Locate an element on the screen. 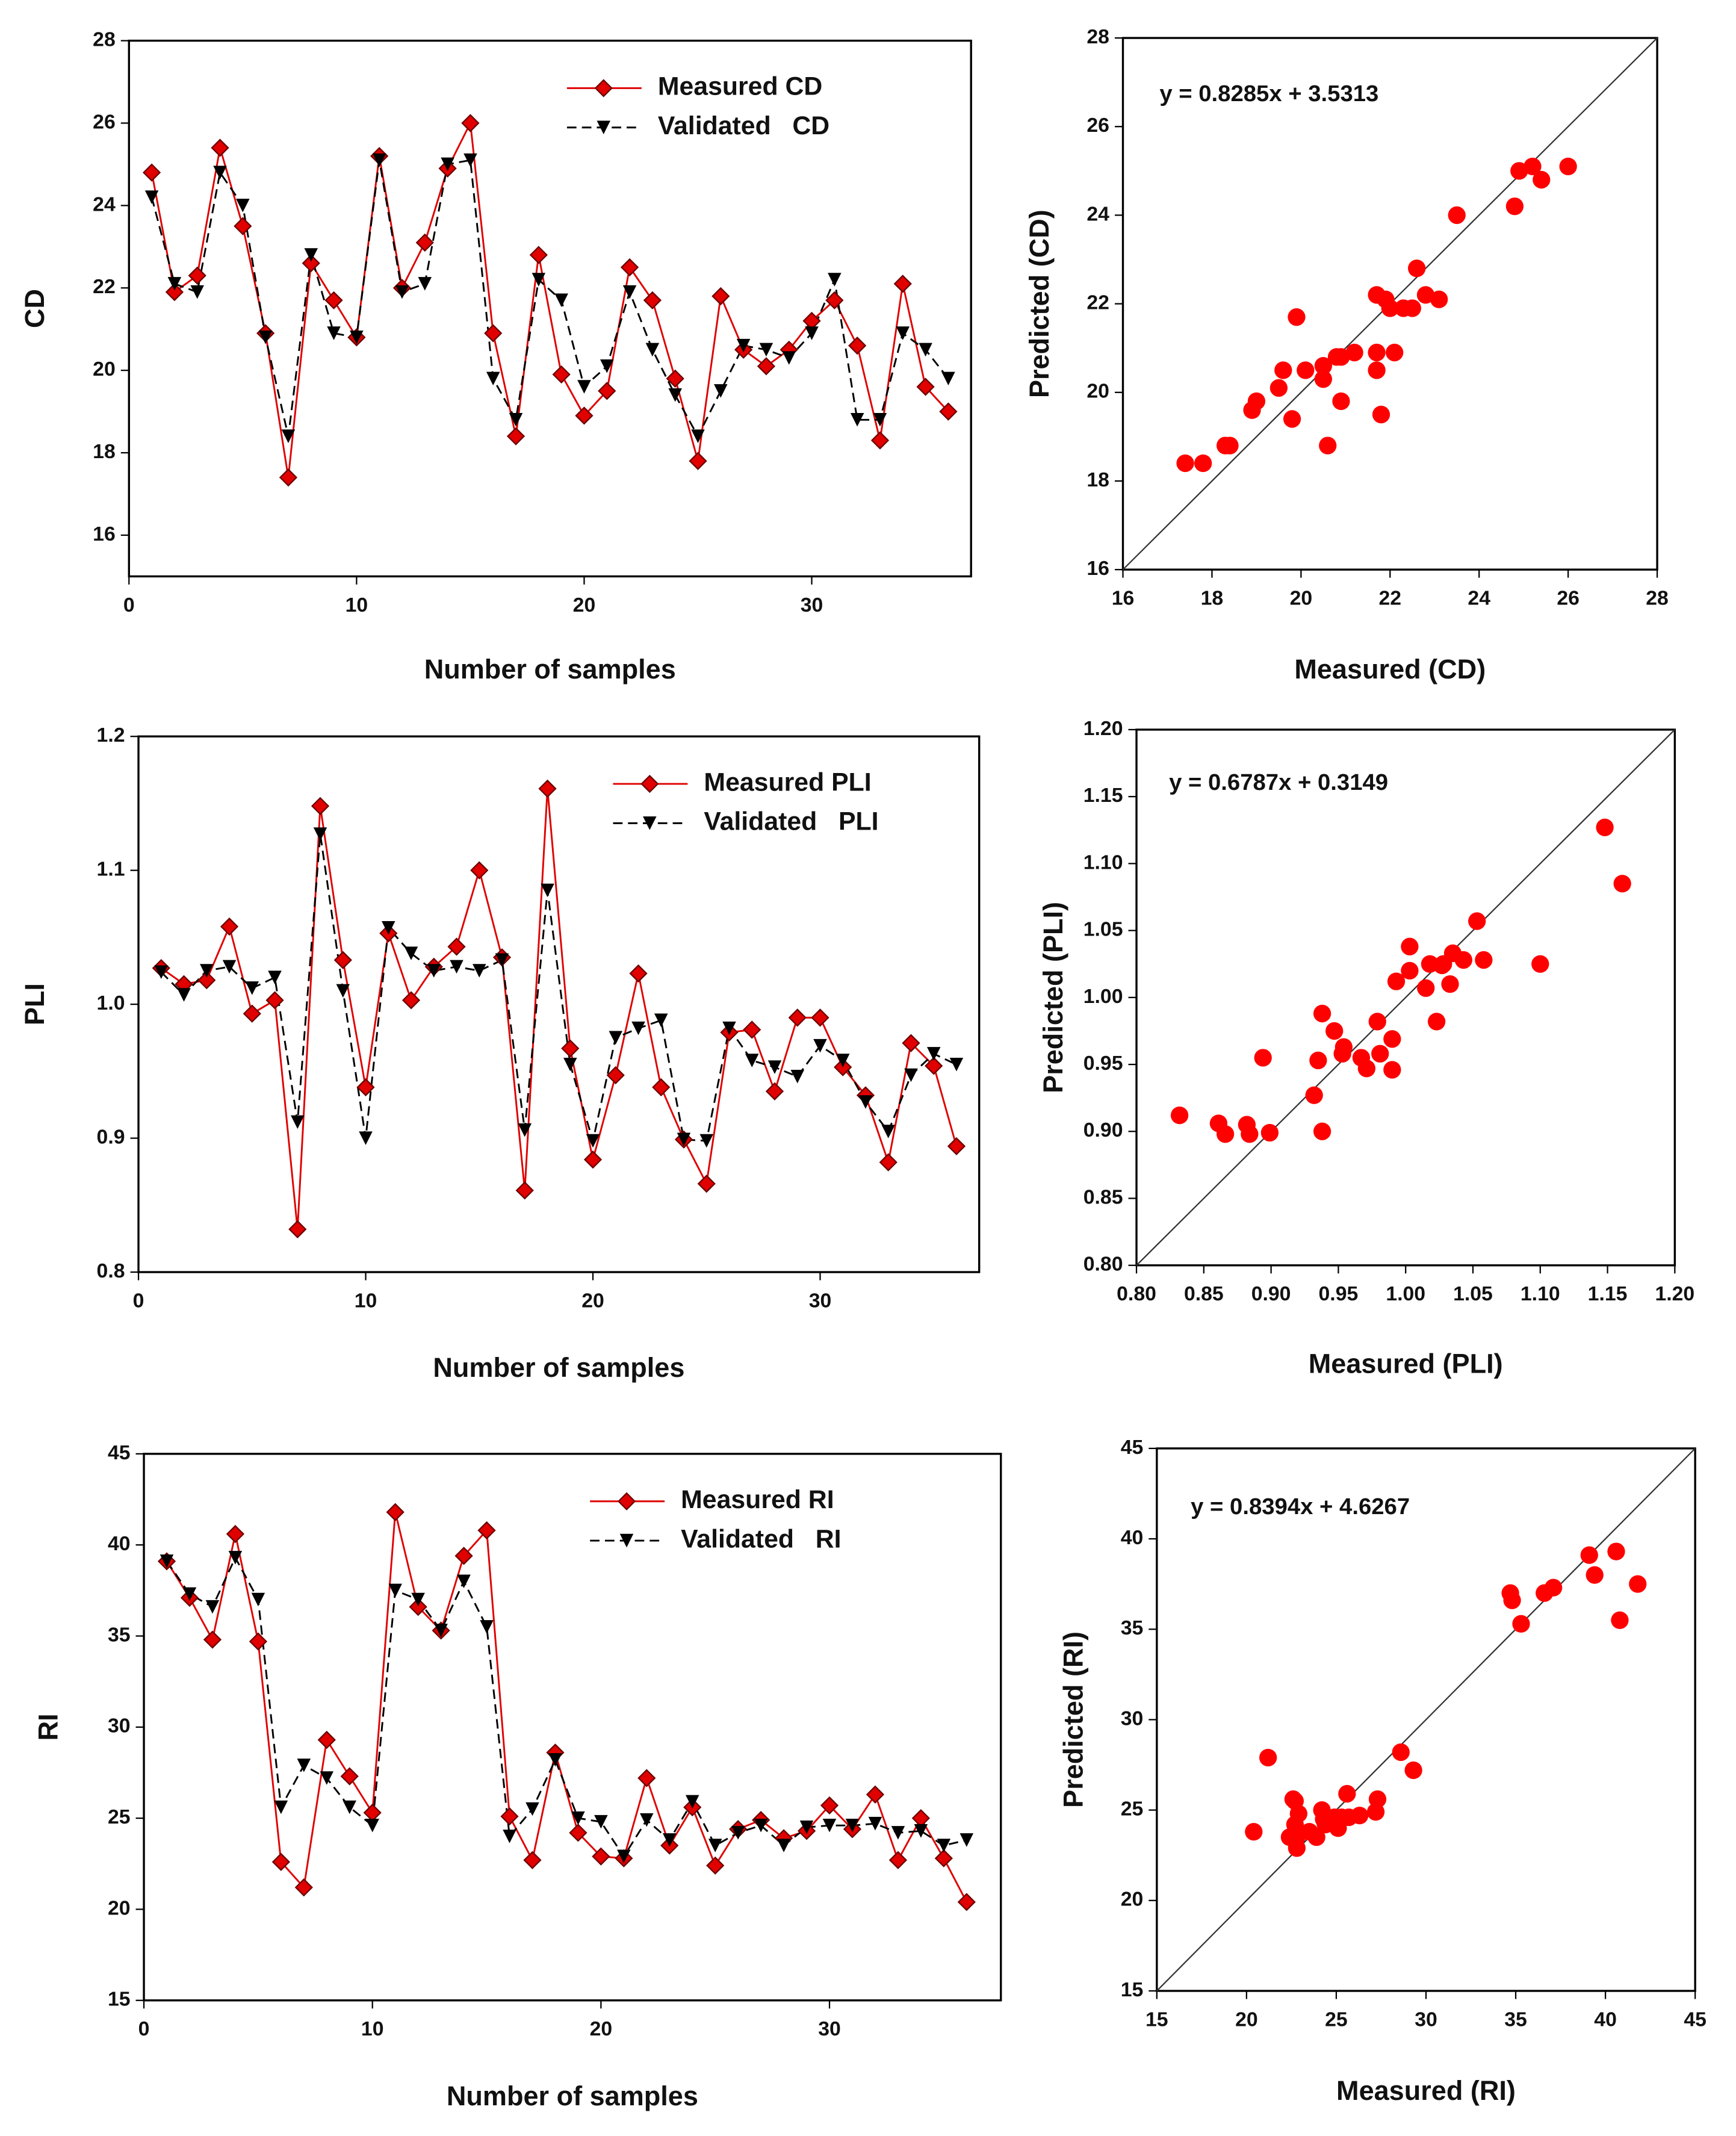 The image size is (1736, 2136). x-tick-label: 0.80 is located at coordinates (1136, 1293).